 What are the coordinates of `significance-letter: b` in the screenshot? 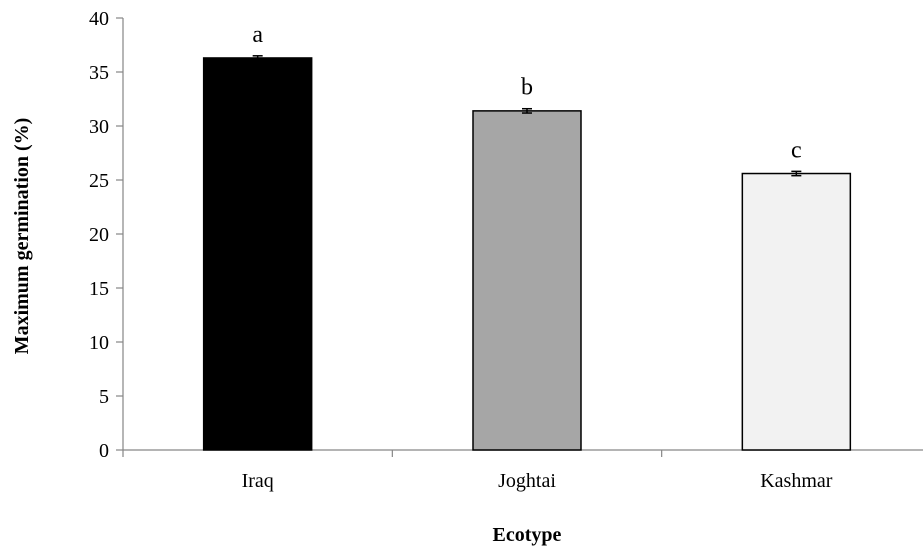 It's located at (527, 88).